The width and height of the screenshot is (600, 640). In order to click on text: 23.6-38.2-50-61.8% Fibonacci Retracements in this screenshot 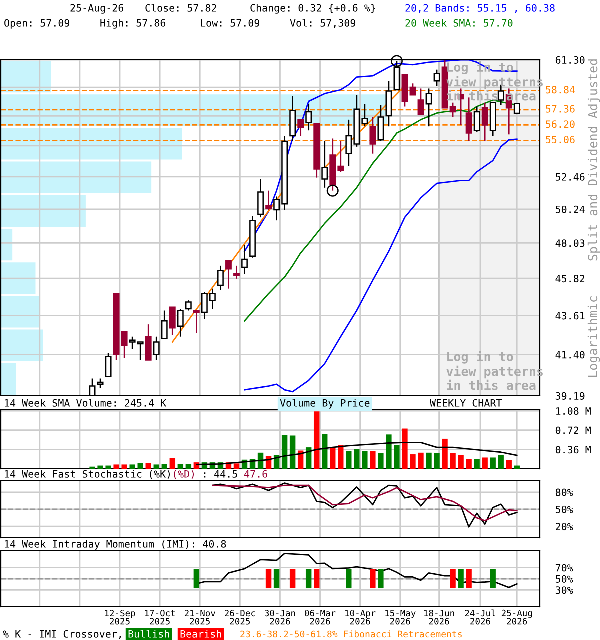, I will do `click(351, 634)`.